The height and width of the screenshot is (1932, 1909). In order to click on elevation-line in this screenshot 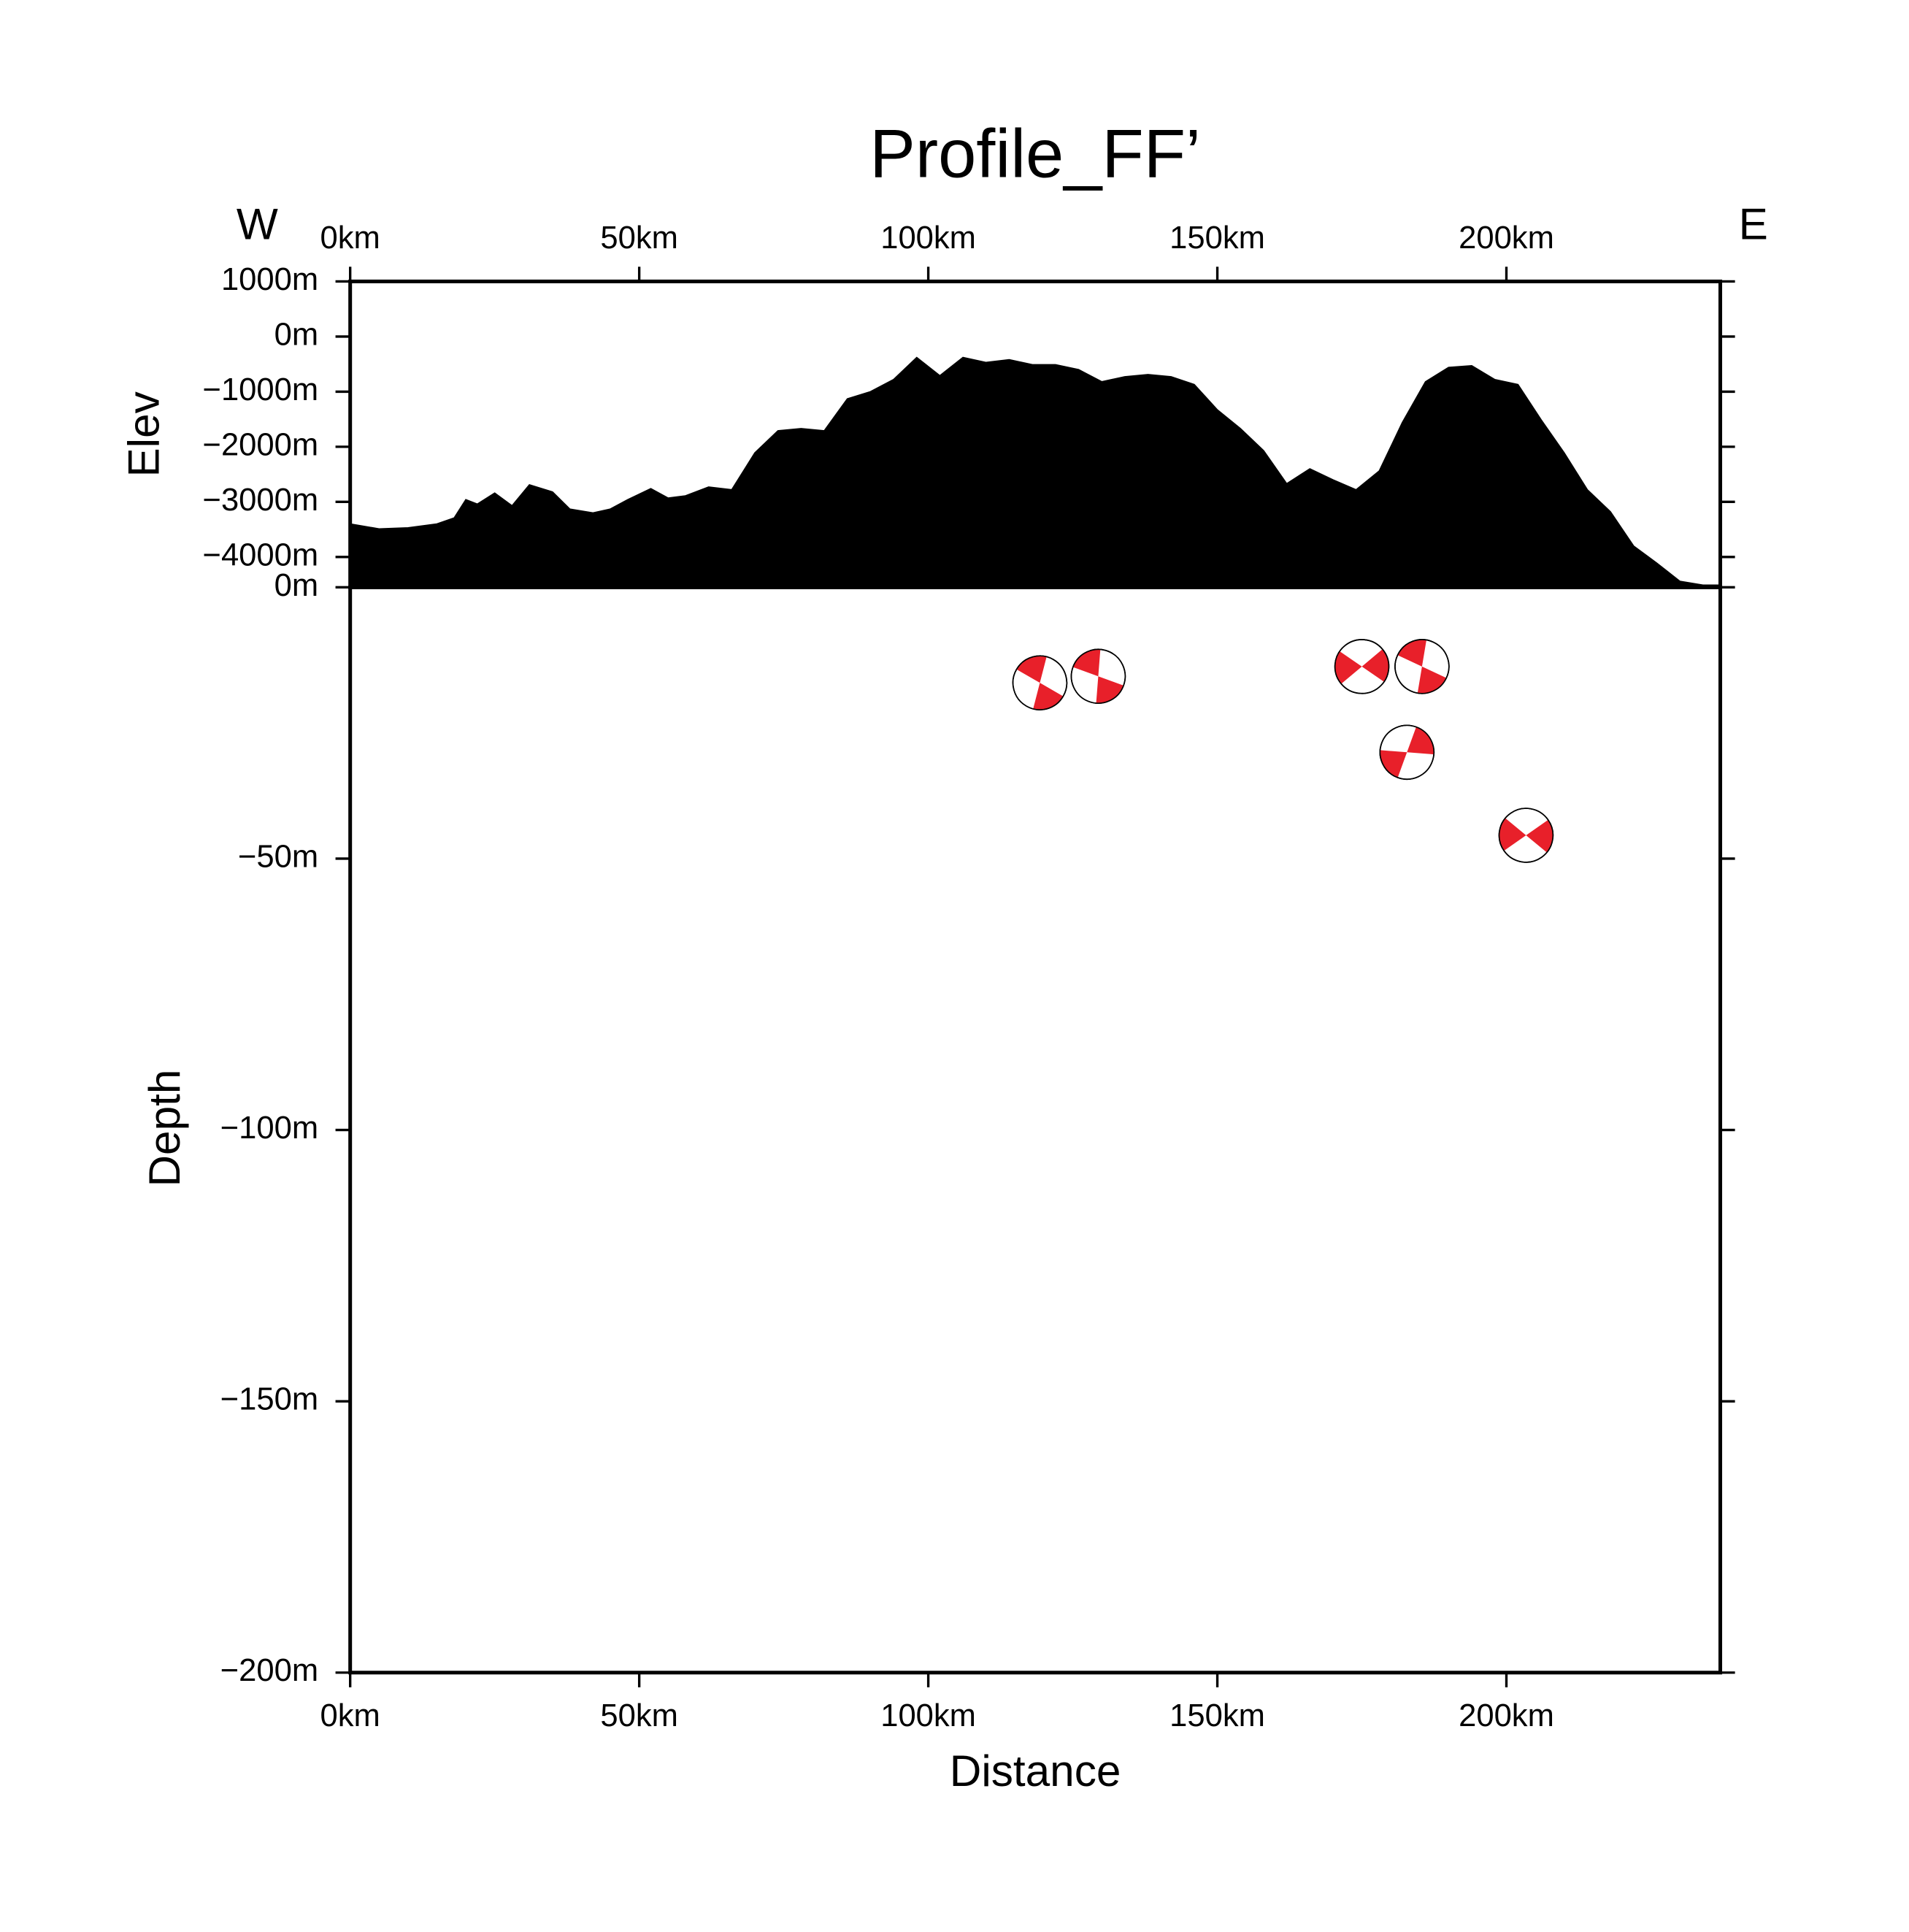, I will do `click(1035, 471)`.